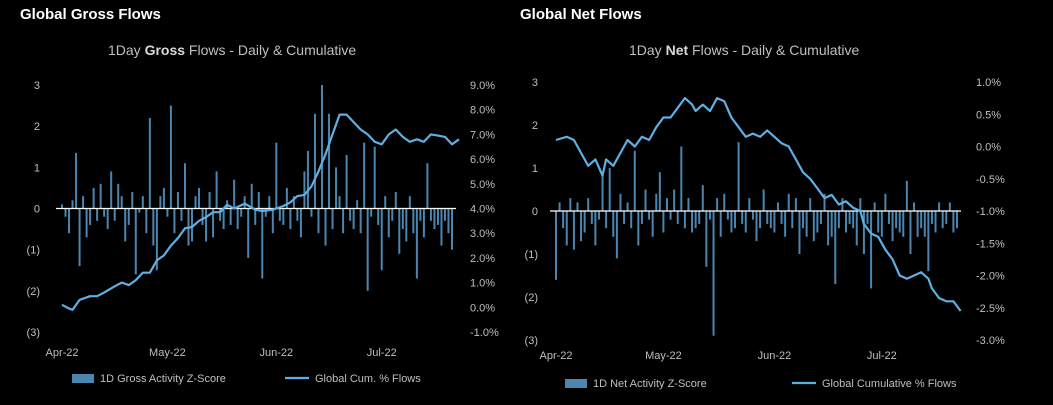 The image size is (1053, 405). I want to click on net-y-right-tick: -1.5%, so click(990, 244).